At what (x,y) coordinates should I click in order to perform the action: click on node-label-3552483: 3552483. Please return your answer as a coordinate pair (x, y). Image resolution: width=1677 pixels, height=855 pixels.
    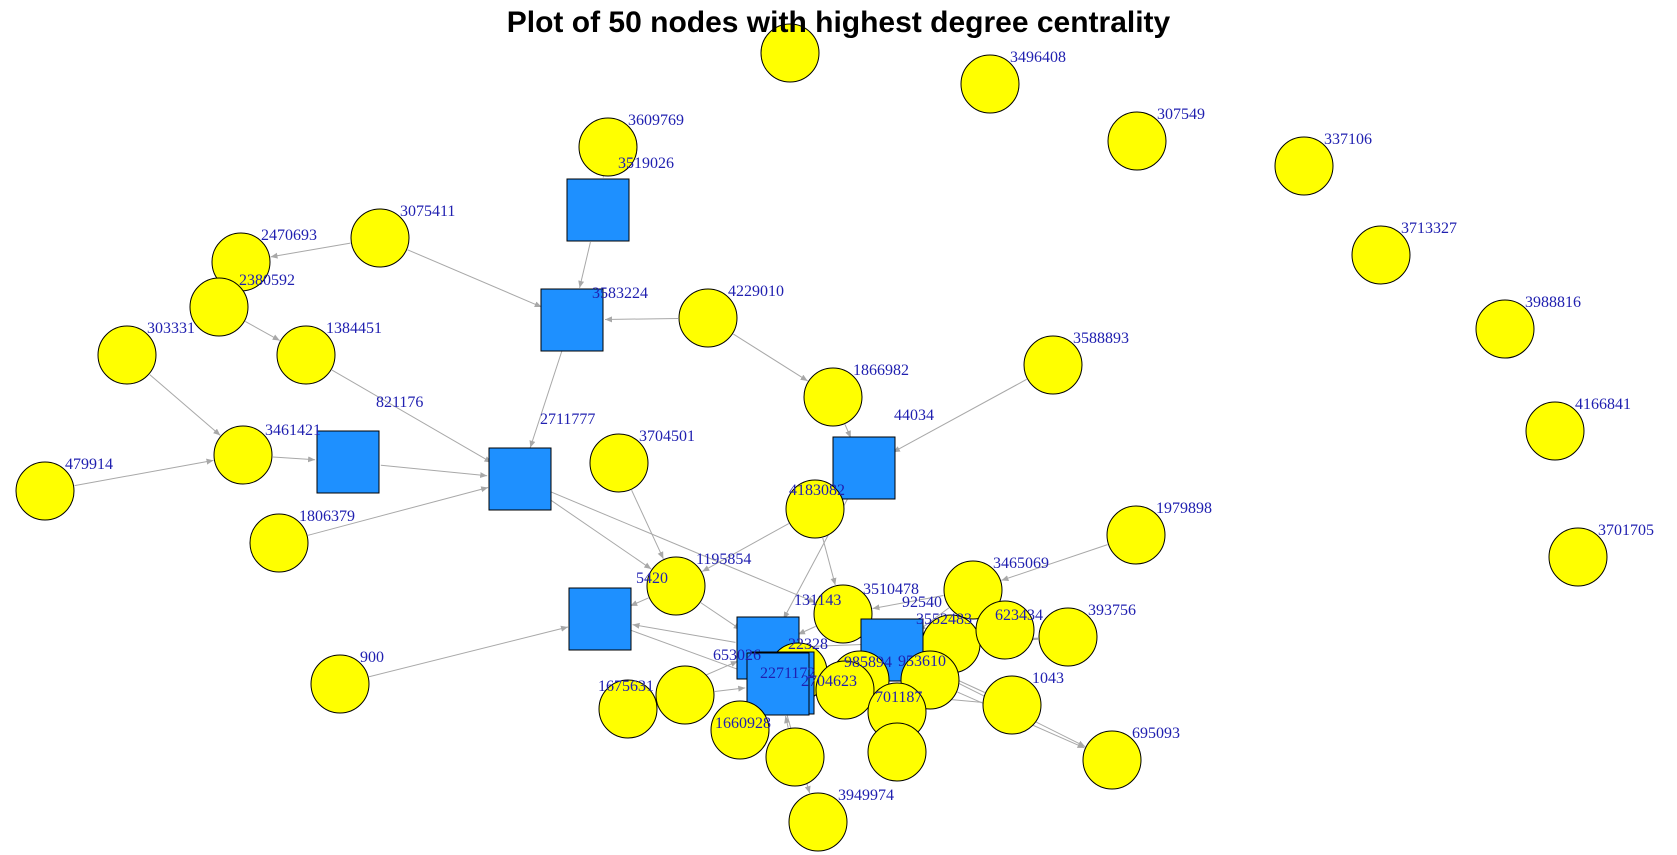
    Looking at the image, I should click on (944, 619).